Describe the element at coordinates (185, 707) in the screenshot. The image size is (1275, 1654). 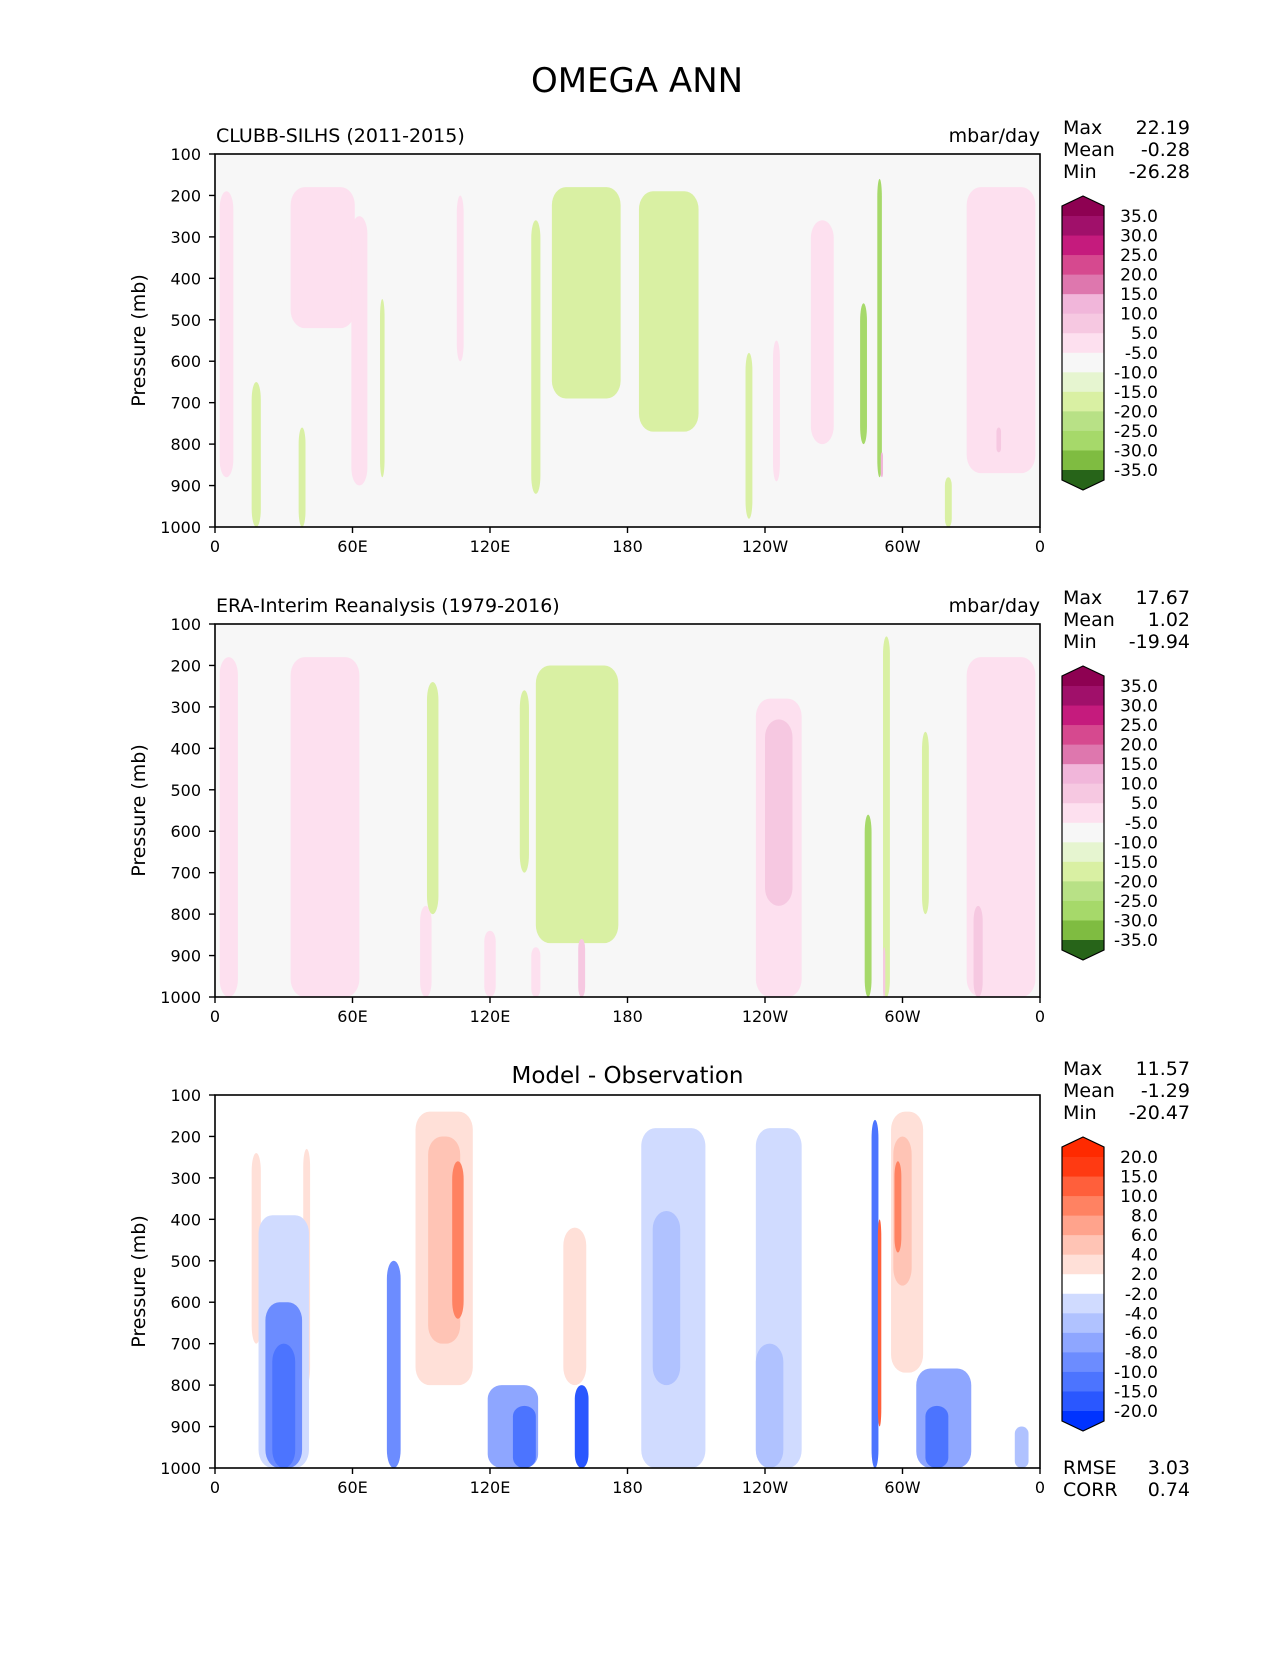
I see `y-tick-label: 300` at that location.